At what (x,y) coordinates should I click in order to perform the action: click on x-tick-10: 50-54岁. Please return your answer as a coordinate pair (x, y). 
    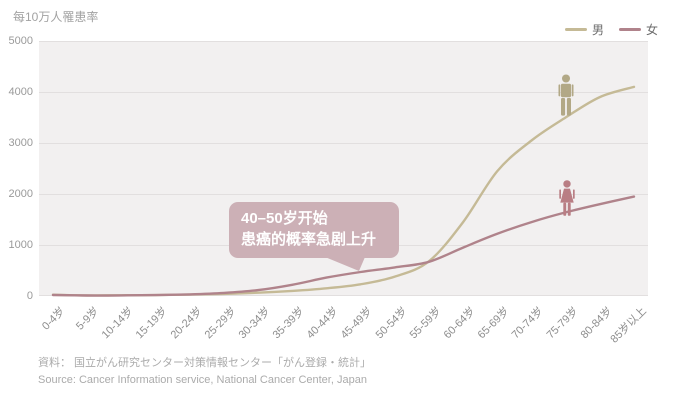
    Looking at the image, I should click on (391, 323).